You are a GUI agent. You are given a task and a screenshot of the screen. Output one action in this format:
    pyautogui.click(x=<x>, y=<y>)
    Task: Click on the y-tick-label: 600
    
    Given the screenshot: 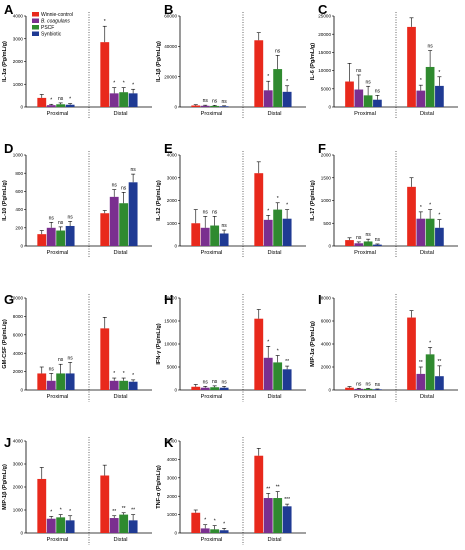 What is the action you would take?
    pyautogui.click(x=19, y=191)
    